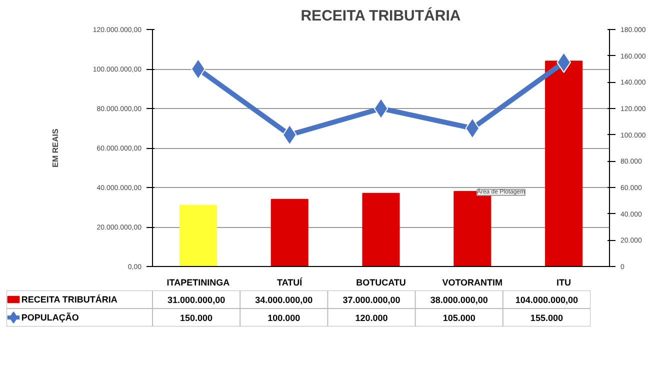  What do you see at coordinates (371, 300) in the screenshot?
I see `data-label: 37.000.000,00` at bounding box center [371, 300].